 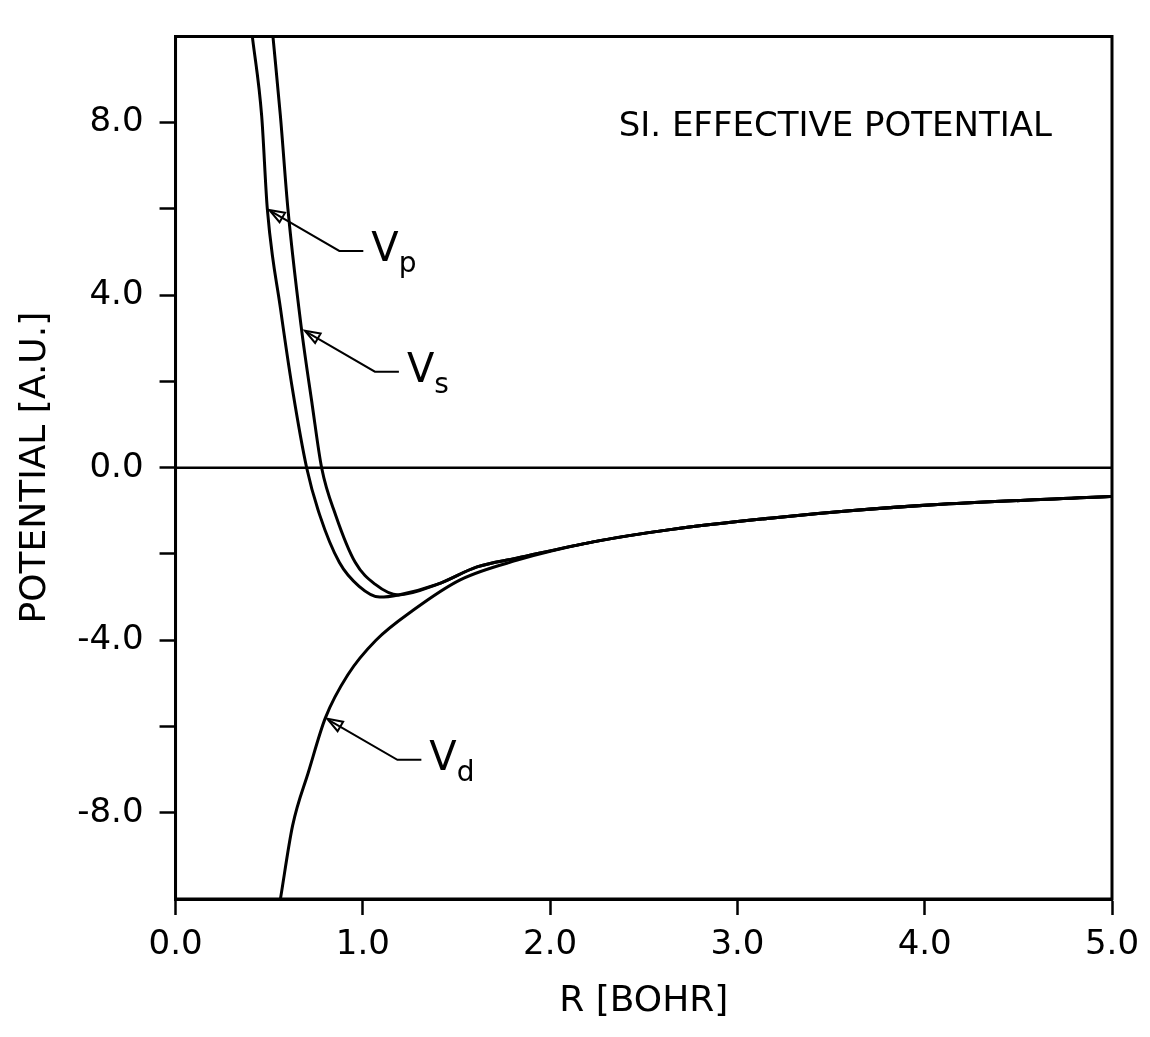 What do you see at coordinates (110, 637) in the screenshot?
I see `y-tick-label: -4.0` at bounding box center [110, 637].